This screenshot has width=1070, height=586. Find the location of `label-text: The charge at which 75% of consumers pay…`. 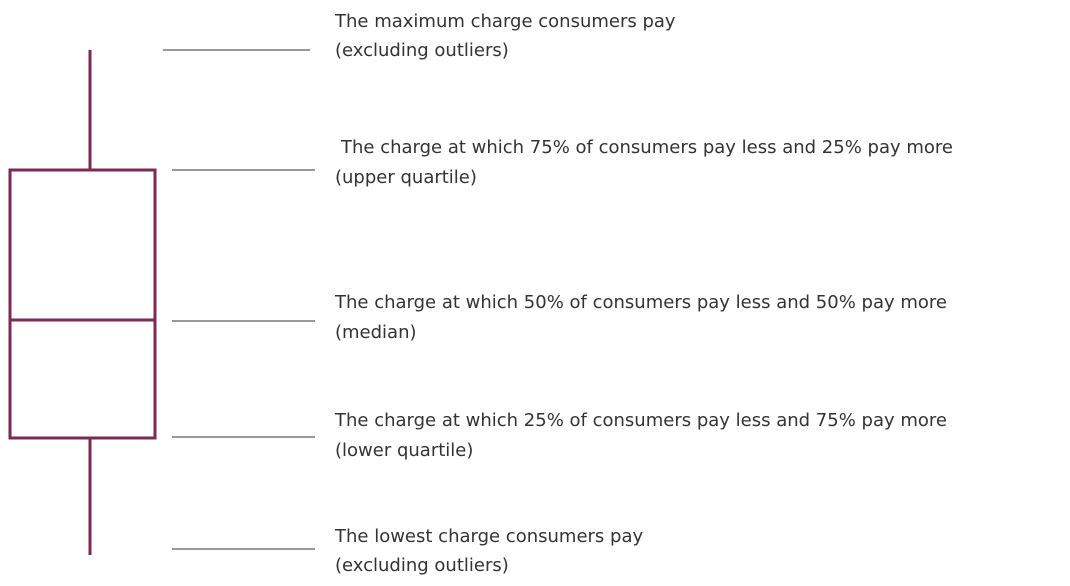

label-text: The charge at which 75% of consumers pay… is located at coordinates (646, 147).